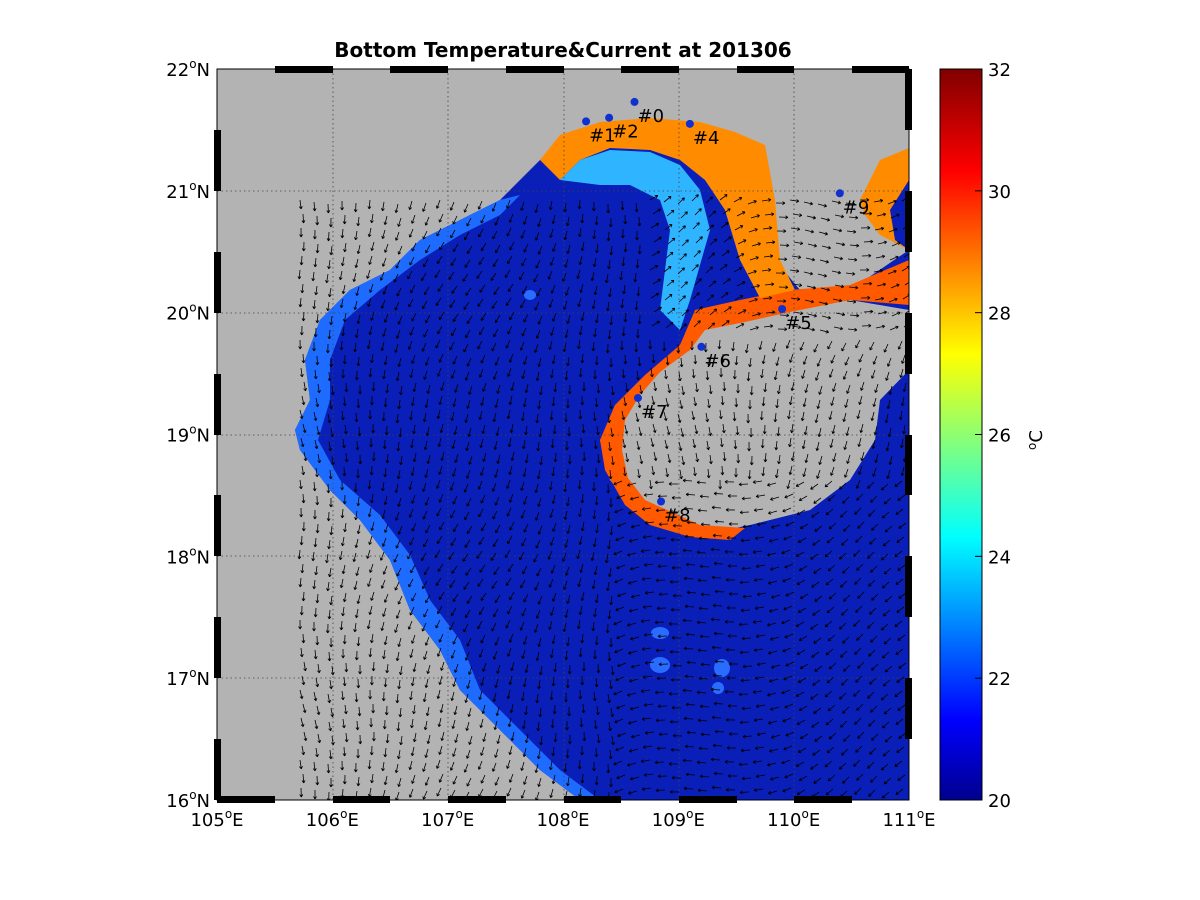 This screenshot has width=1200, height=900. Describe the element at coordinates (999, 801) in the screenshot. I see `colorbar-tick-label: 20` at that location.